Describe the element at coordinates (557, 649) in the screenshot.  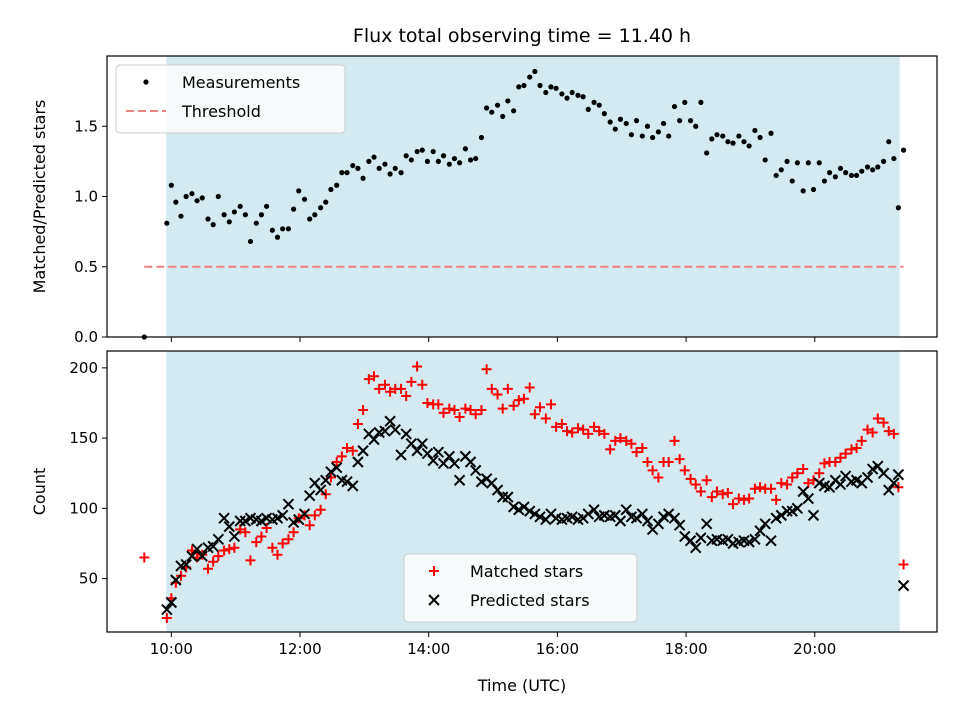
I see `x-tick-label: 16:00` at that location.